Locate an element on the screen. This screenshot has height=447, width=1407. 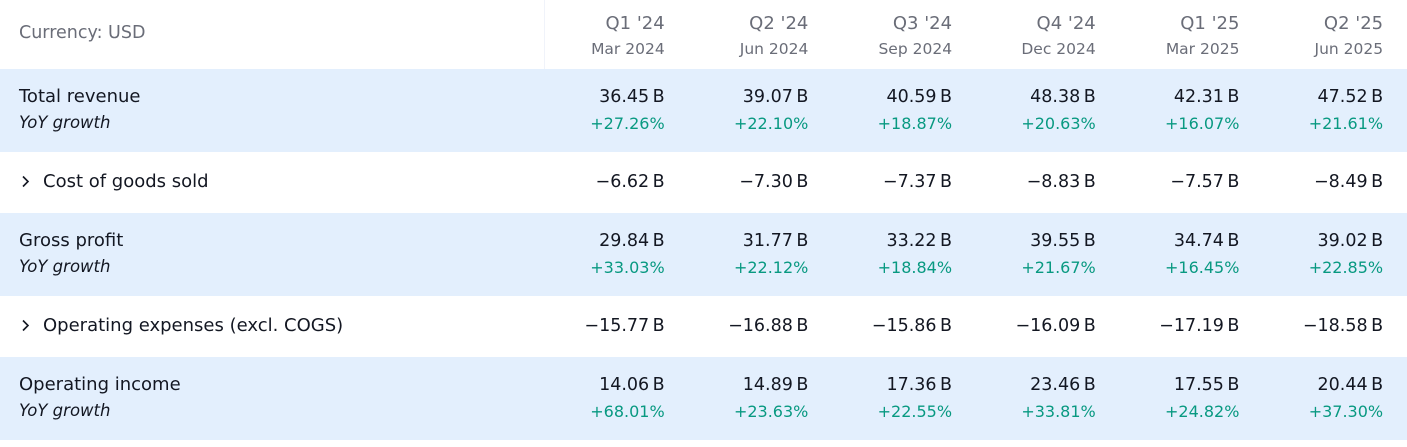
value: 17.55 B is located at coordinates (1206, 385).